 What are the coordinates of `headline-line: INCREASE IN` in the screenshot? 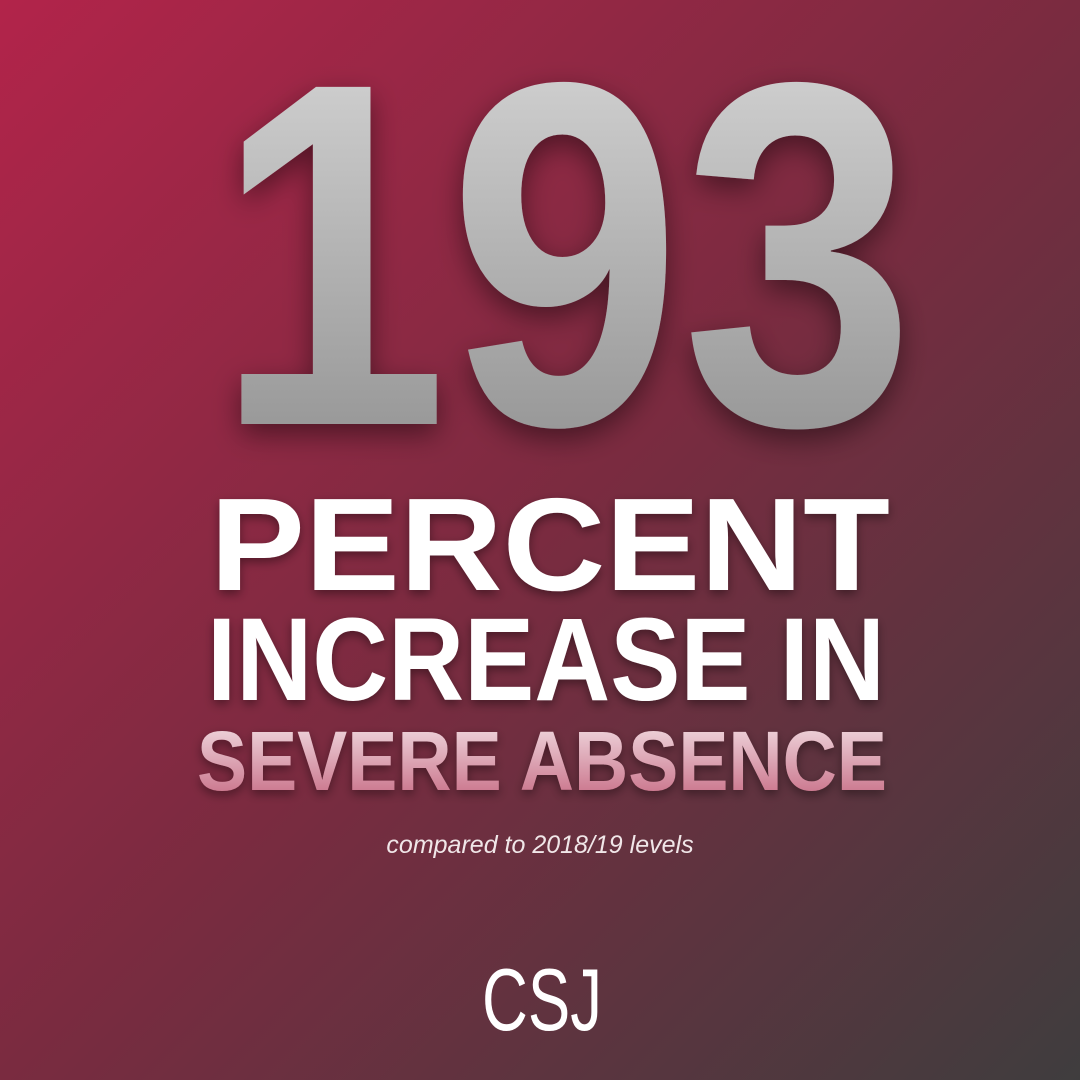 It's located at (546, 660).